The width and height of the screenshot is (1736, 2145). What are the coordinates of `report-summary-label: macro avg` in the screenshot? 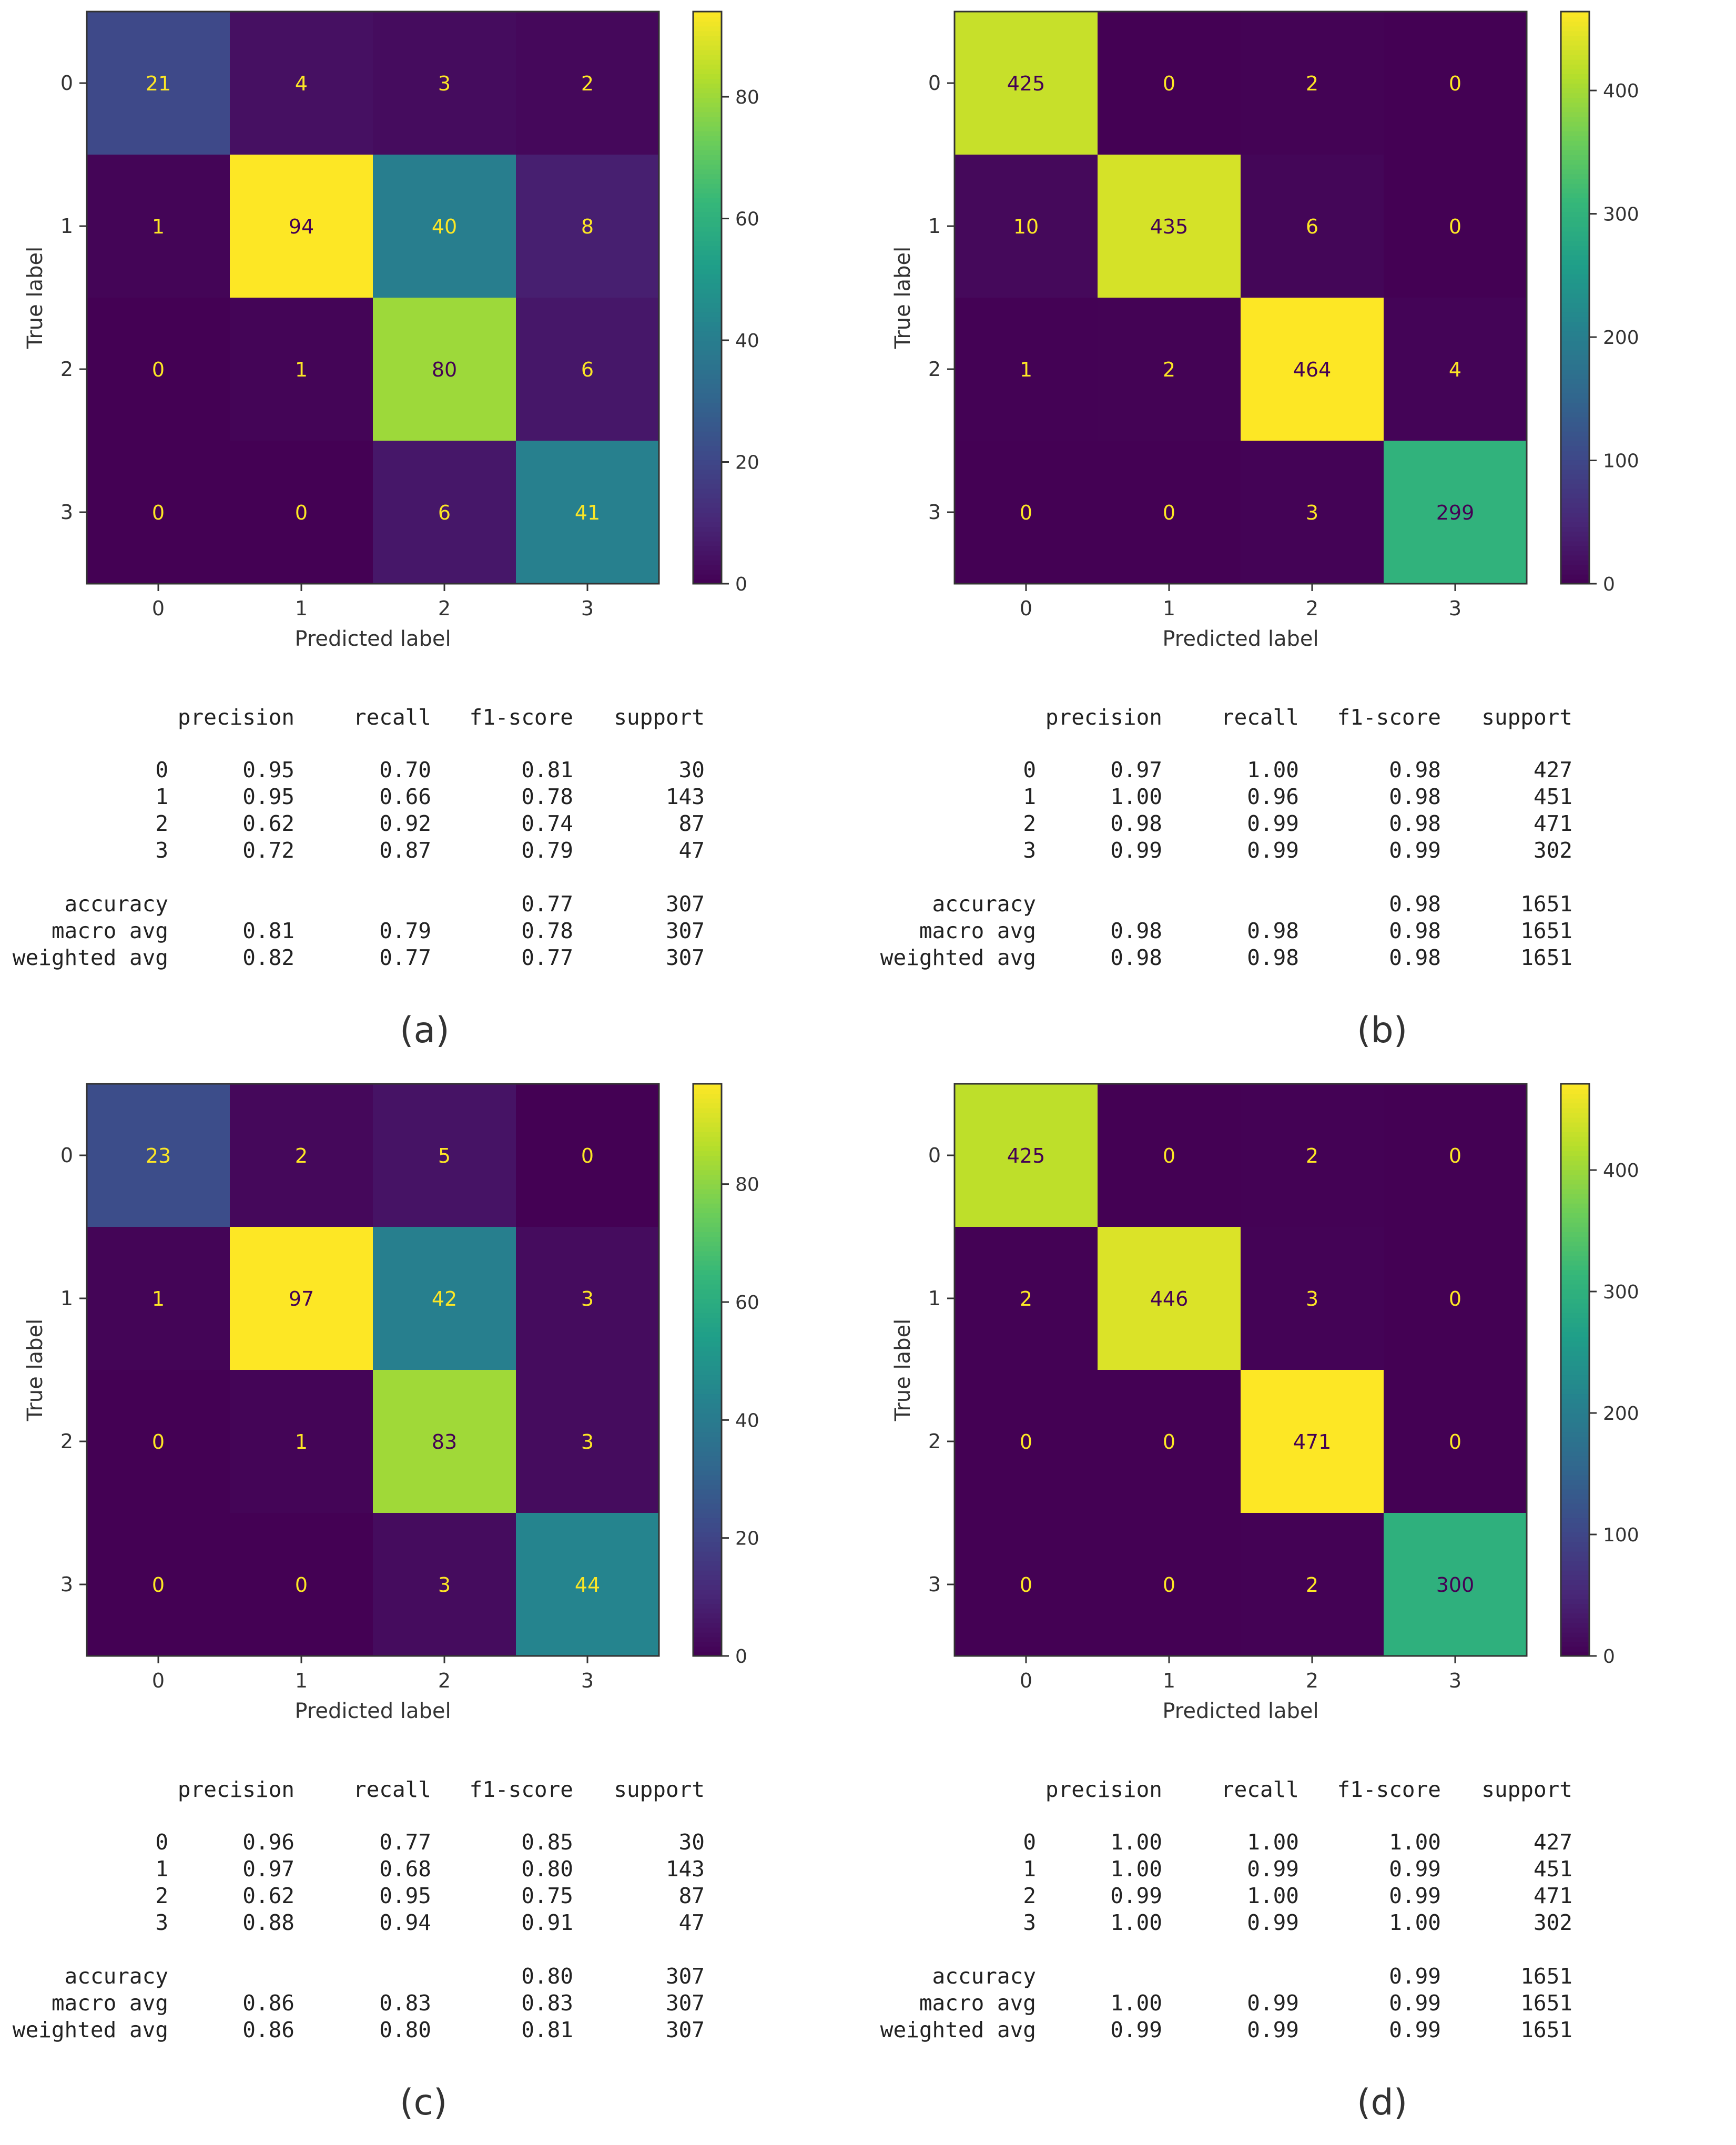 It's located at (109, 2003).